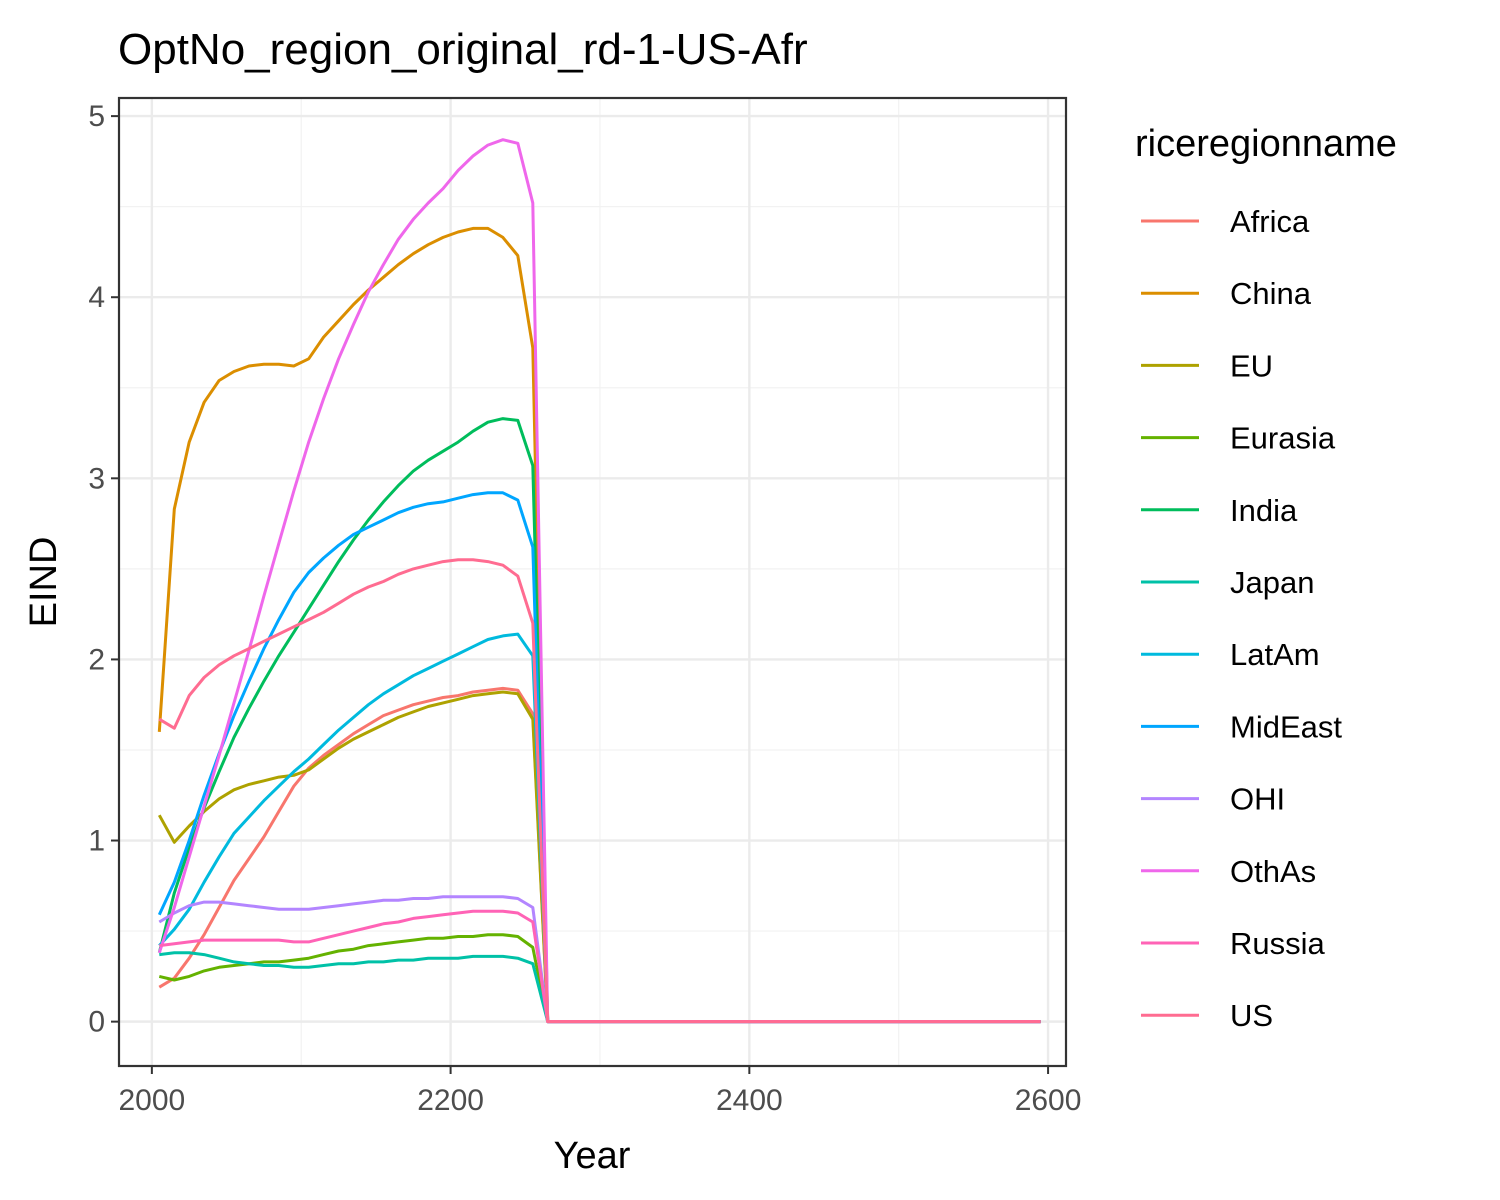 The height and width of the screenshot is (1200, 1500). What do you see at coordinates (463, 49) in the screenshot?
I see `chart-title: OptNo_region_original_rd-1-US-Afr` at bounding box center [463, 49].